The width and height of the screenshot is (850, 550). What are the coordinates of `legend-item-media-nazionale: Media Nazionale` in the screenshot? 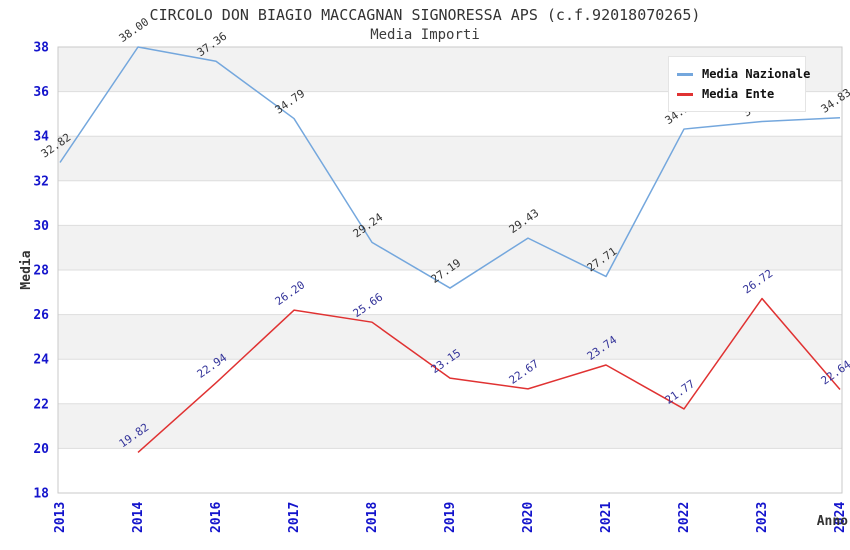 It's located at (743, 74).